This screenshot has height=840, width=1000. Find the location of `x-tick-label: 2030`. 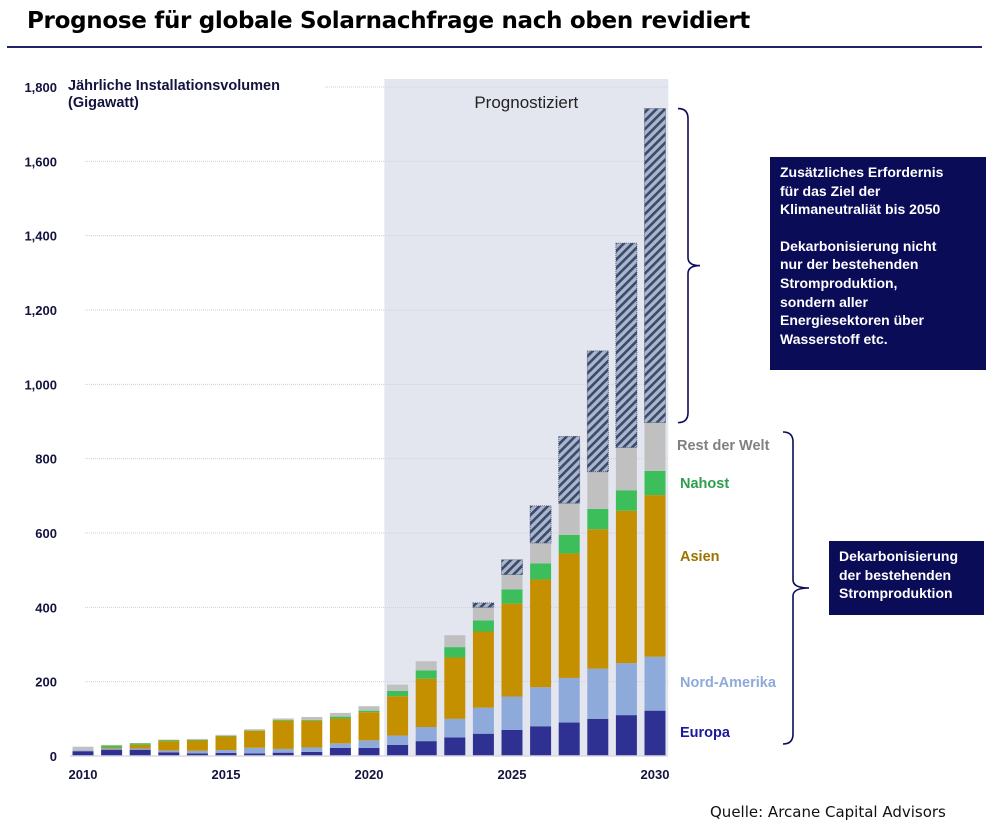

x-tick-label: 2030 is located at coordinates (655, 774).